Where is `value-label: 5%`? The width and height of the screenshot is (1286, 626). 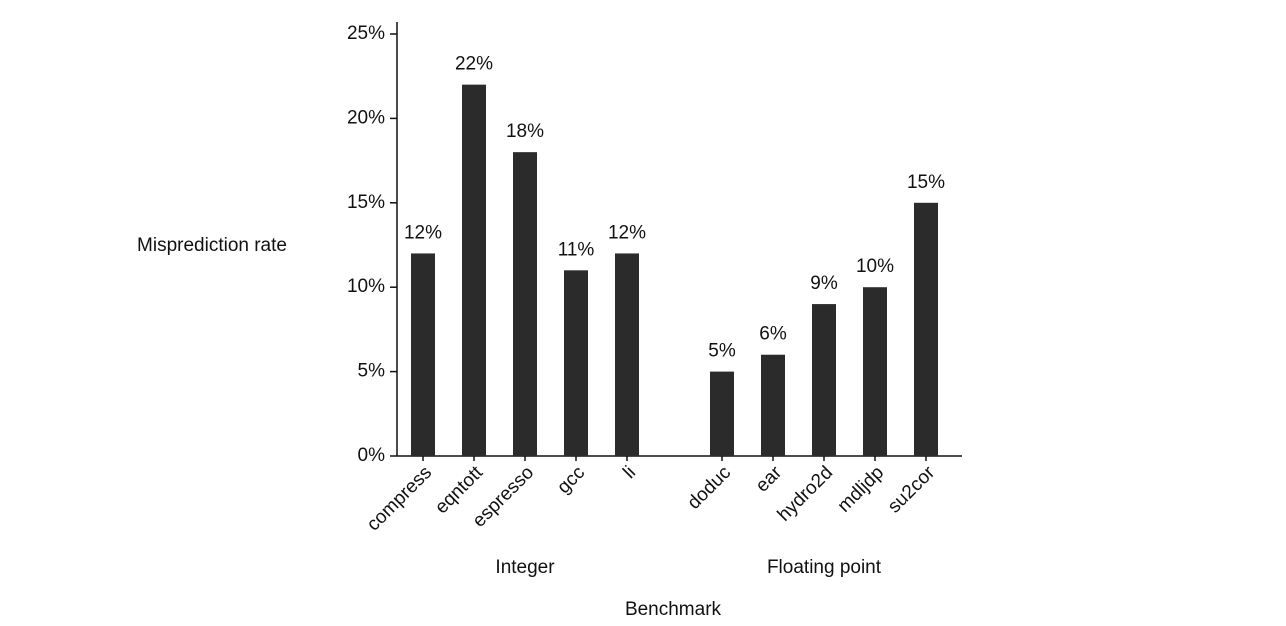 value-label: 5% is located at coordinates (722, 351).